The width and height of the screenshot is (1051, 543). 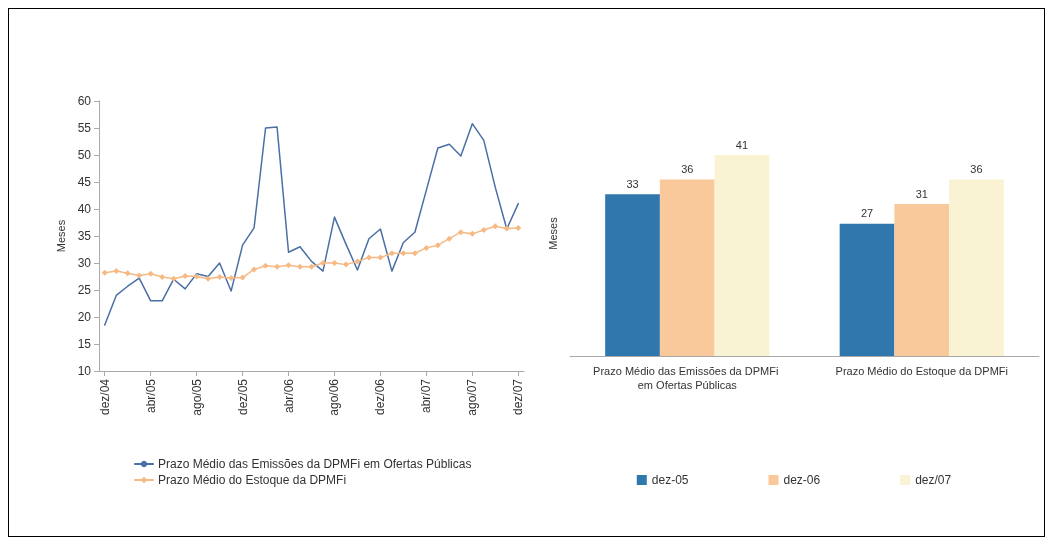 What do you see at coordinates (315, 464) in the screenshot?
I see `legend-label: Prazo Médio das Emissões da DPMFi em Ofertas Públicas` at bounding box center [315, 464].